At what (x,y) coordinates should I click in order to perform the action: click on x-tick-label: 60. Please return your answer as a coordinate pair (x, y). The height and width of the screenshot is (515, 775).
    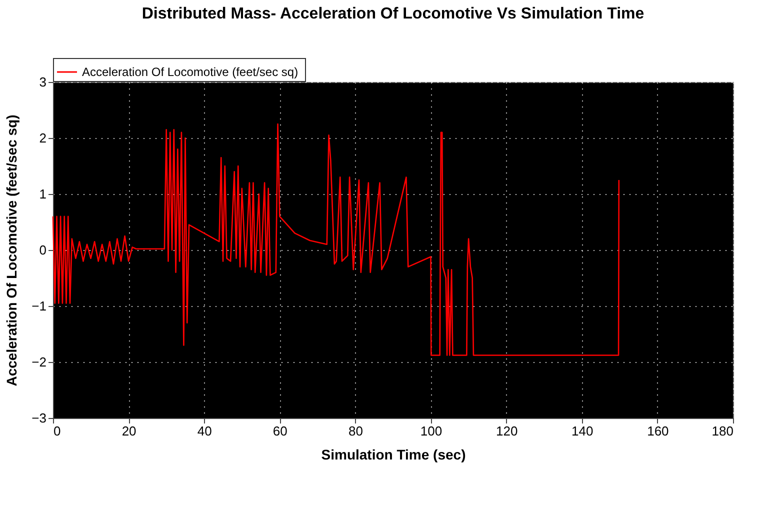
    Looking at the image, I should click on (280, 431).